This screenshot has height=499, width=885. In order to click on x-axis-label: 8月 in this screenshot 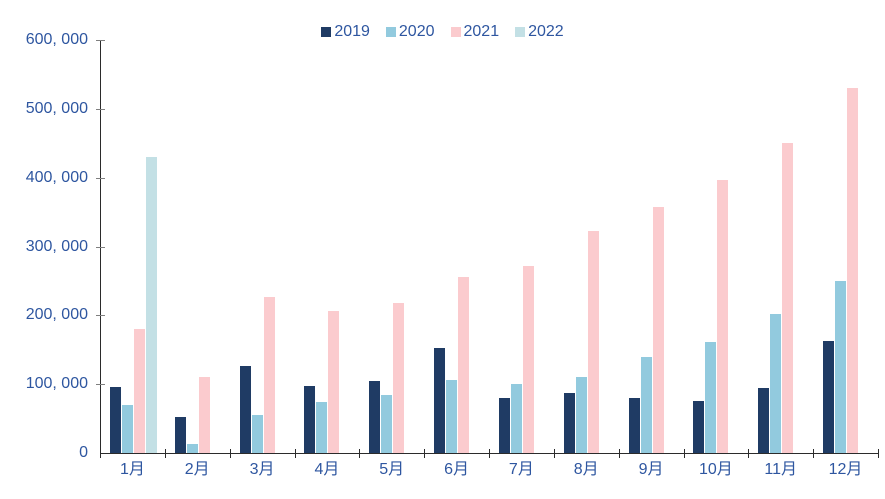, I will do `click(586, 469)`.